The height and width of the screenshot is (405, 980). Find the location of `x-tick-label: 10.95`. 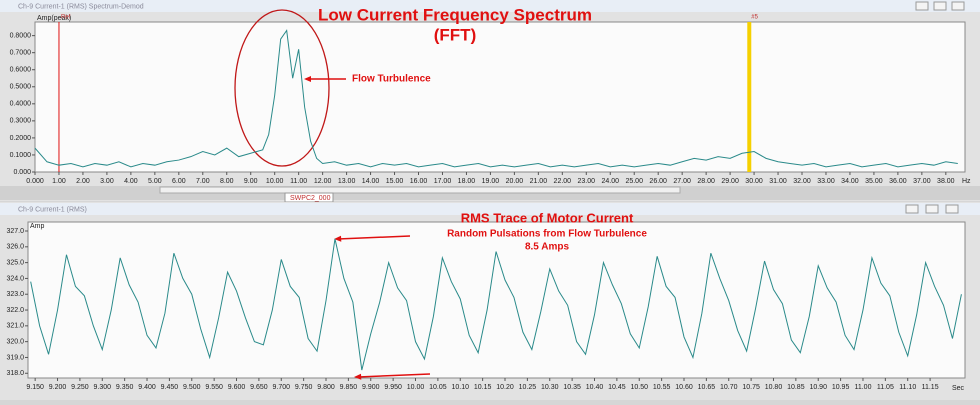

x-tick-label: 10.95 is located at coordinates (841, 387).